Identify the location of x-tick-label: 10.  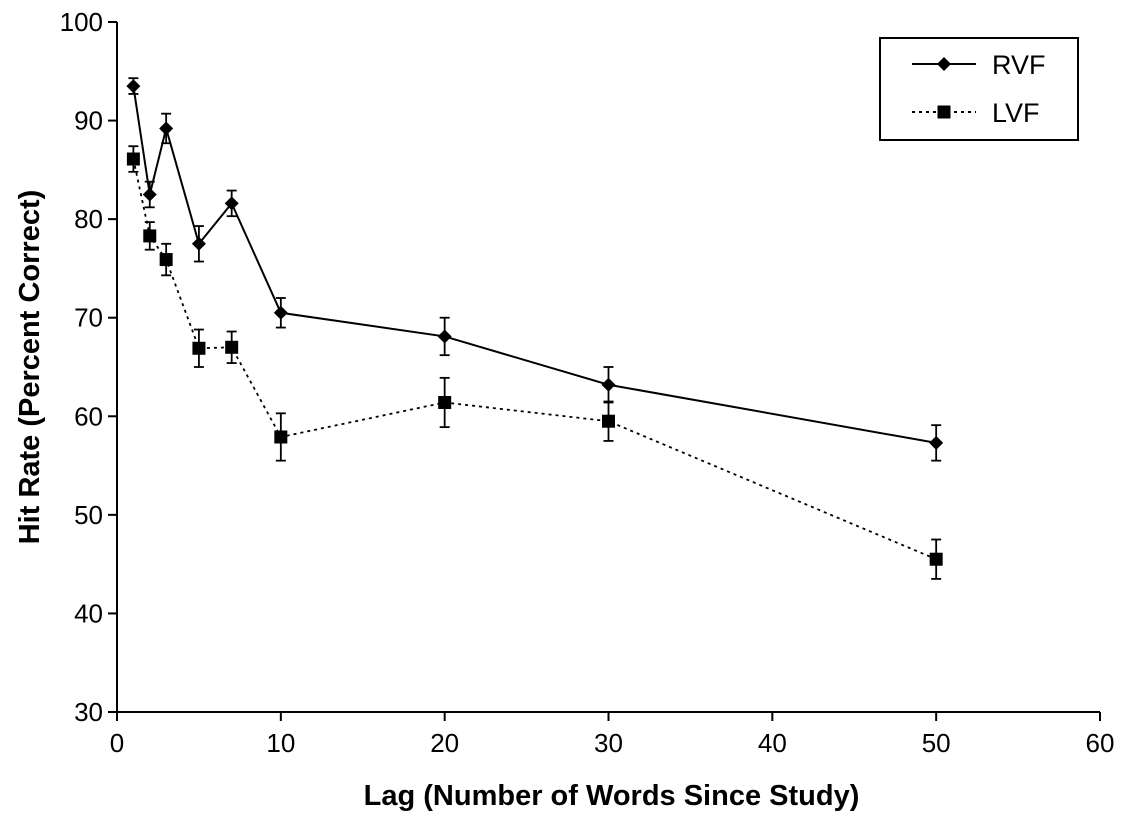
(280, 743).